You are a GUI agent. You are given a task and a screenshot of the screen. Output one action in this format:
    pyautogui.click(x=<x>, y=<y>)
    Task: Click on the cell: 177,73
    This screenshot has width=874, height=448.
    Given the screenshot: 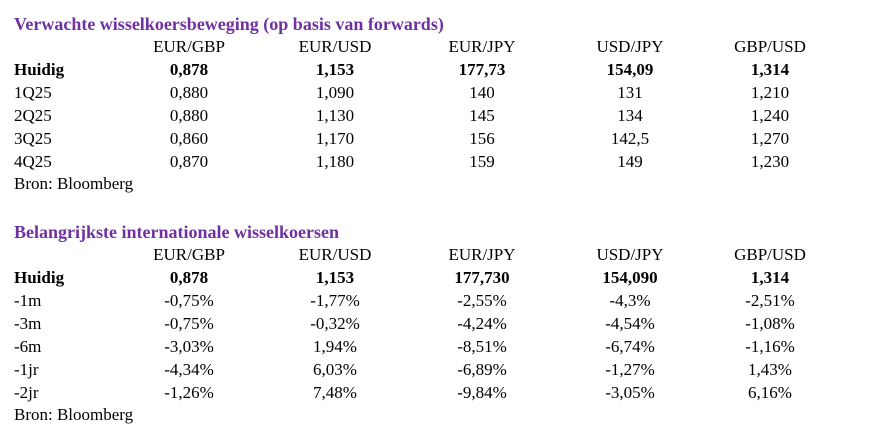 What is the action you would take?
    pyautogui.click(x=482, y=69)
    